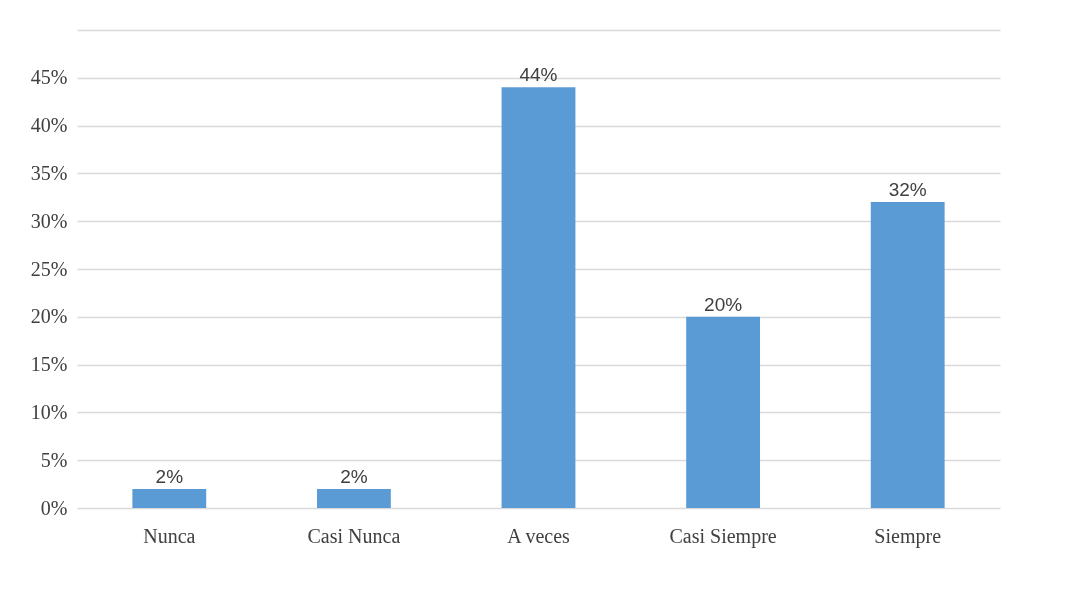 The width and height of the screenshot is (1068, 604). What do you see at coordinates (49, 411) in the screenshot?
I see `y-tick-label: 10%` at bounding box center [49, 411].